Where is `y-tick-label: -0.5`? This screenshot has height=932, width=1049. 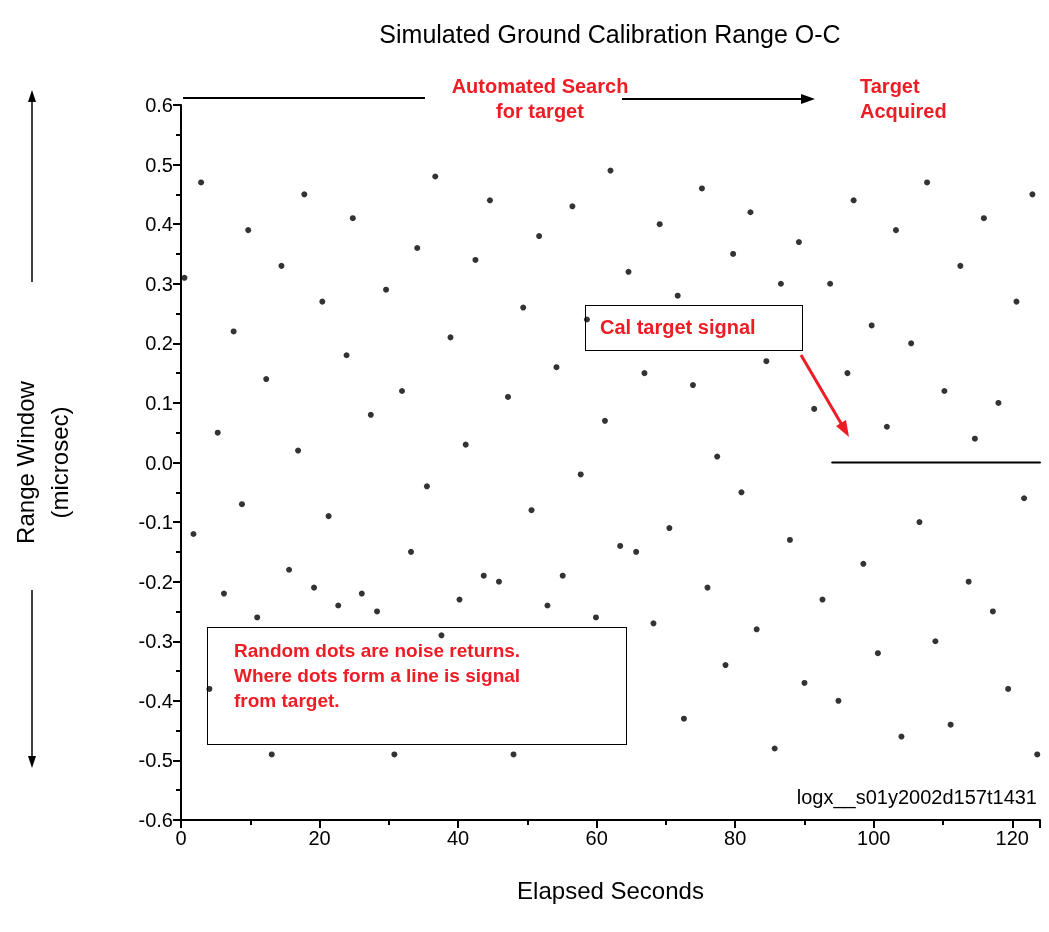
y-tick-label: -0.5 is located at coordinates (155, 760).